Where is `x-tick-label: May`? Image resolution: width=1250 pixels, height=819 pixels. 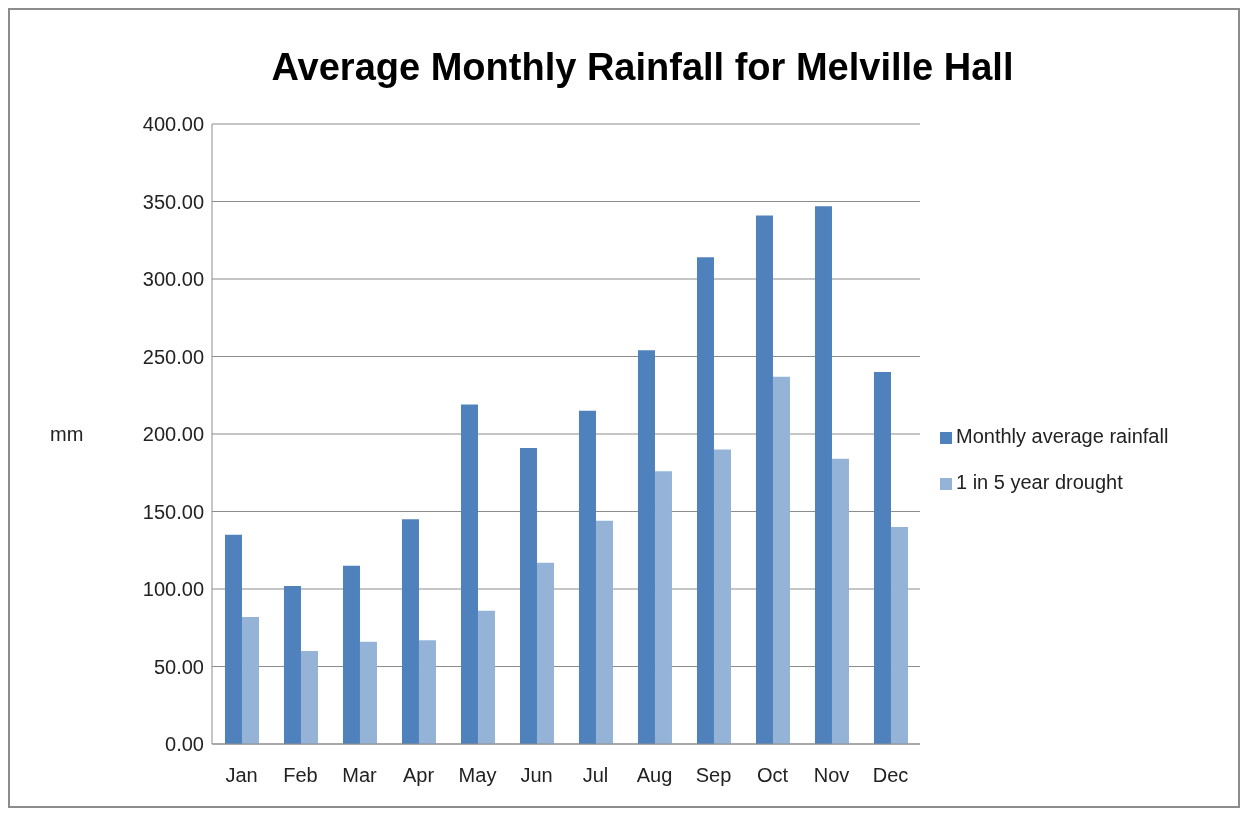
x-tick-label: May is located at coordinates (477, 775).